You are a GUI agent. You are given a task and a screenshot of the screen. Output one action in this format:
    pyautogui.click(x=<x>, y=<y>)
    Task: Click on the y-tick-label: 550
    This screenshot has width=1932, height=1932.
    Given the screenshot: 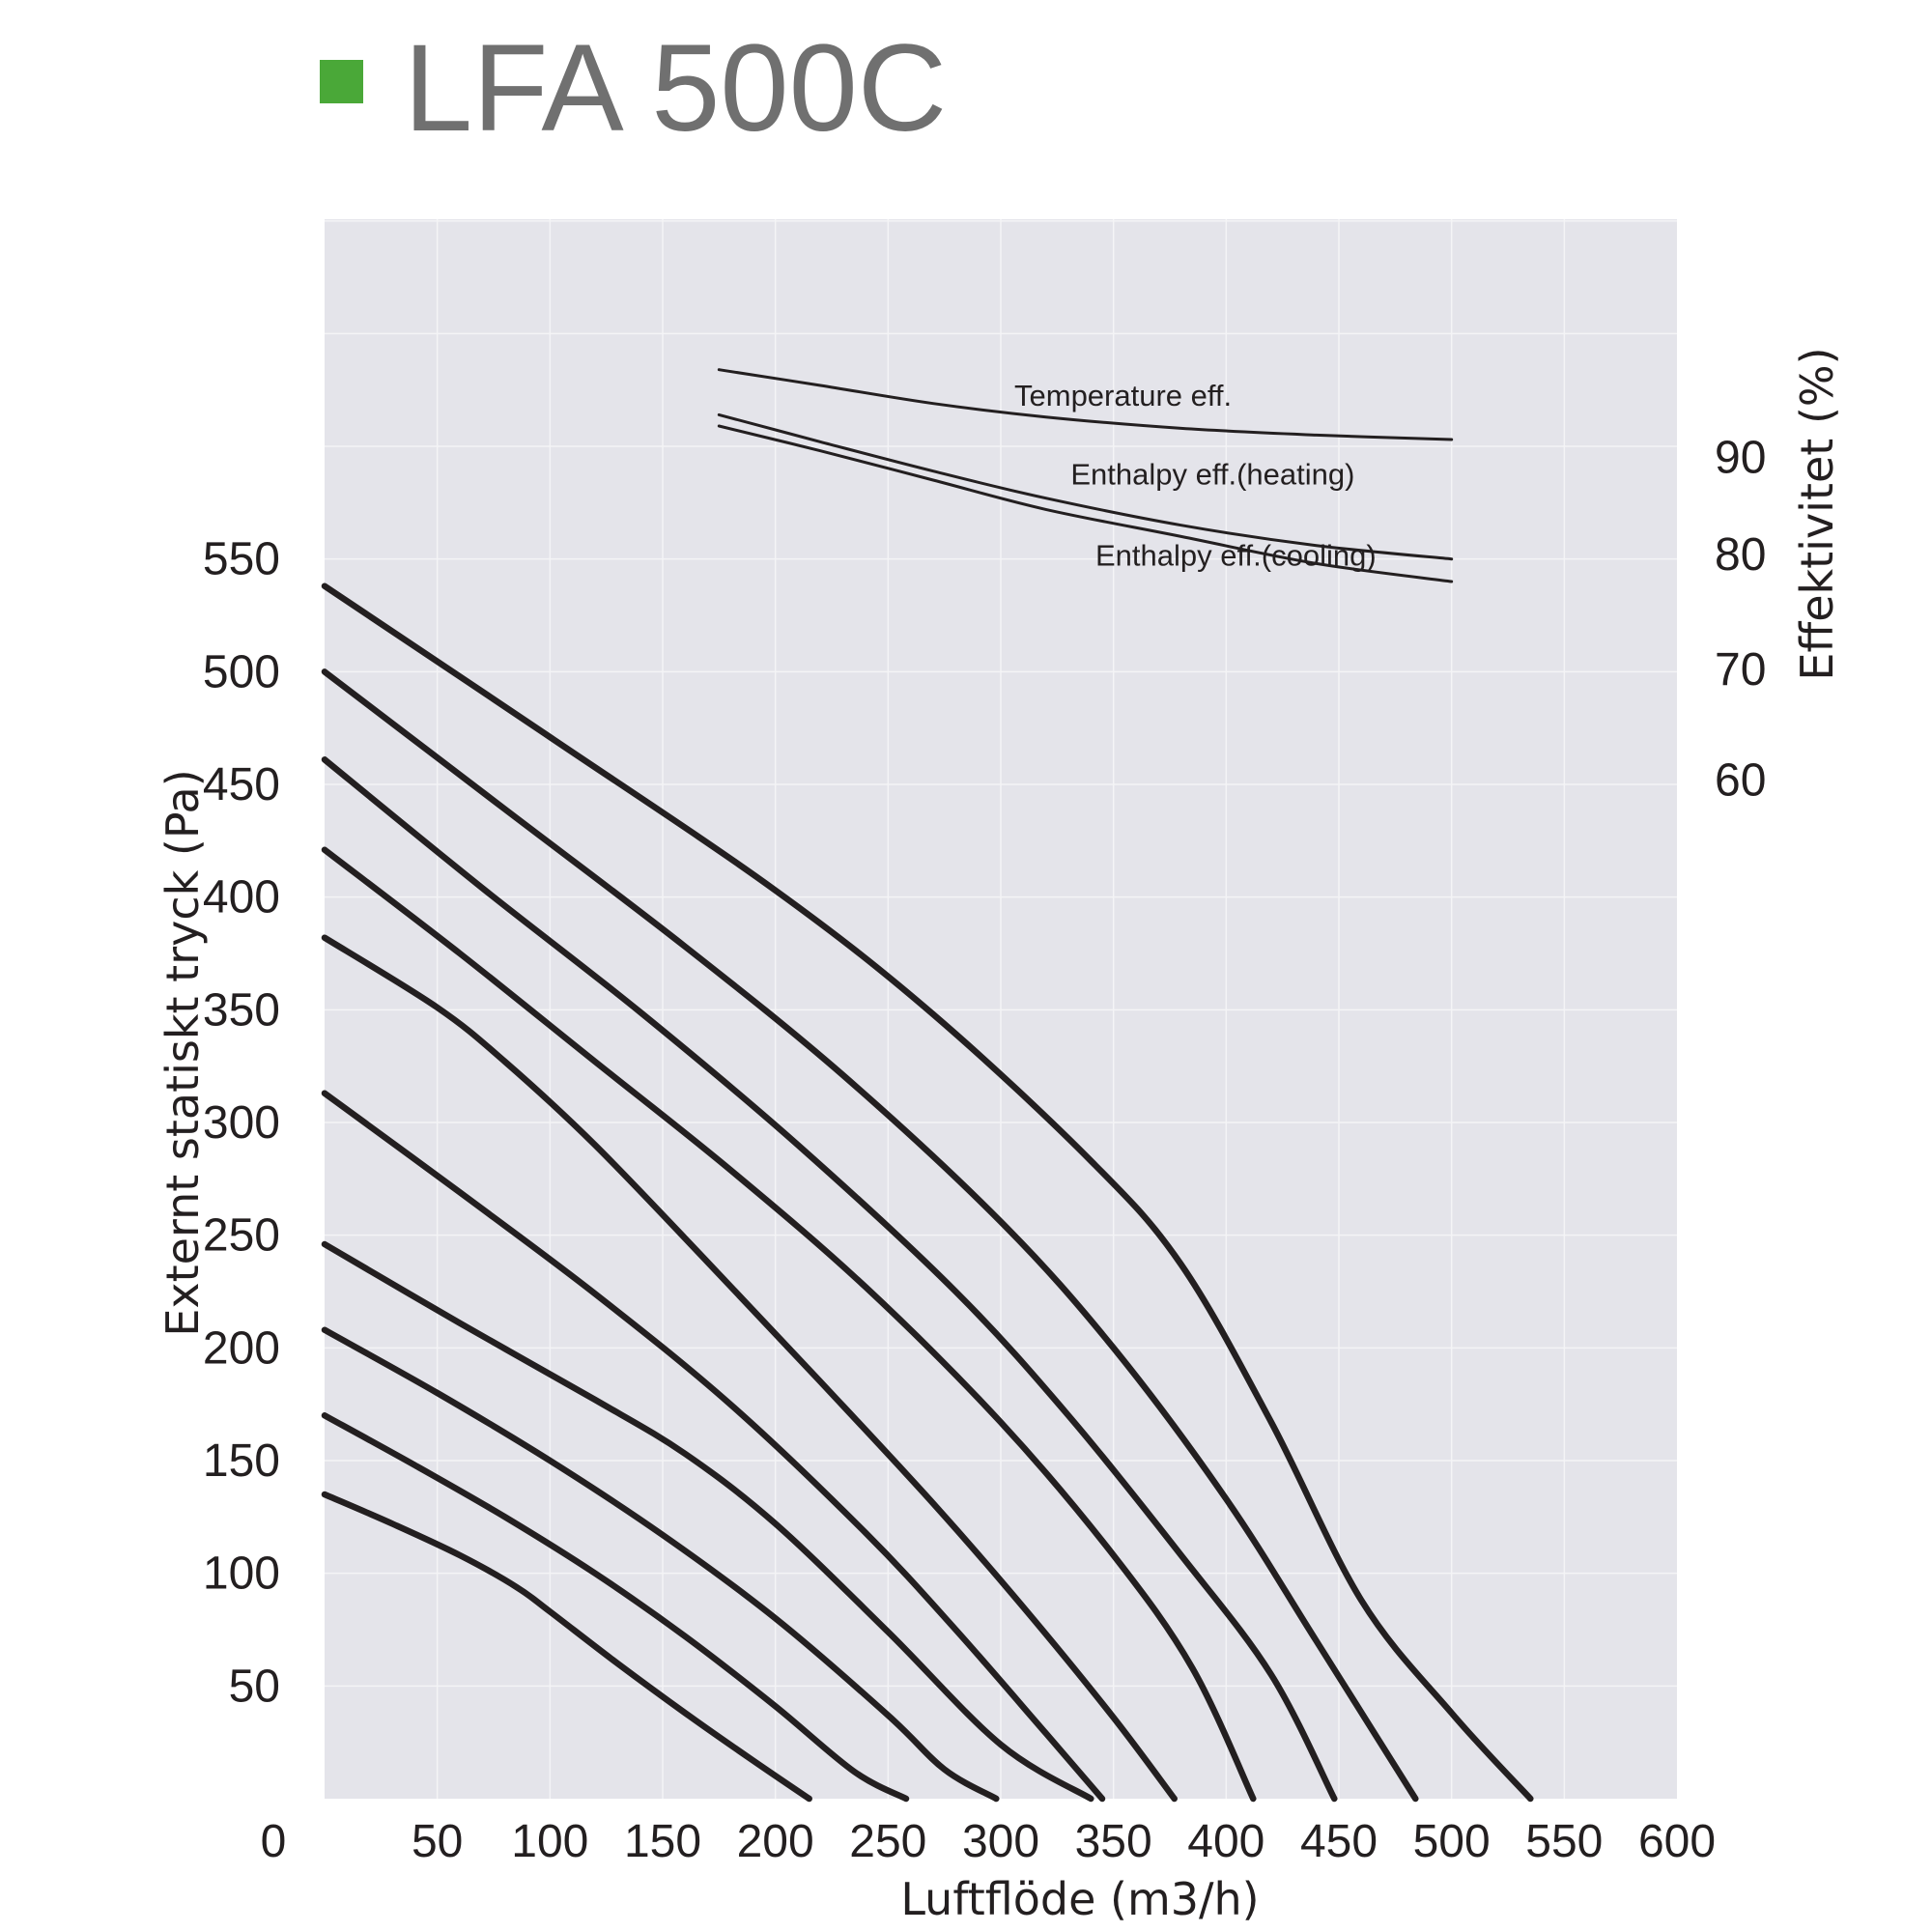 What is the action you would take?
    pyautogui.click(x=241, y=559)
    